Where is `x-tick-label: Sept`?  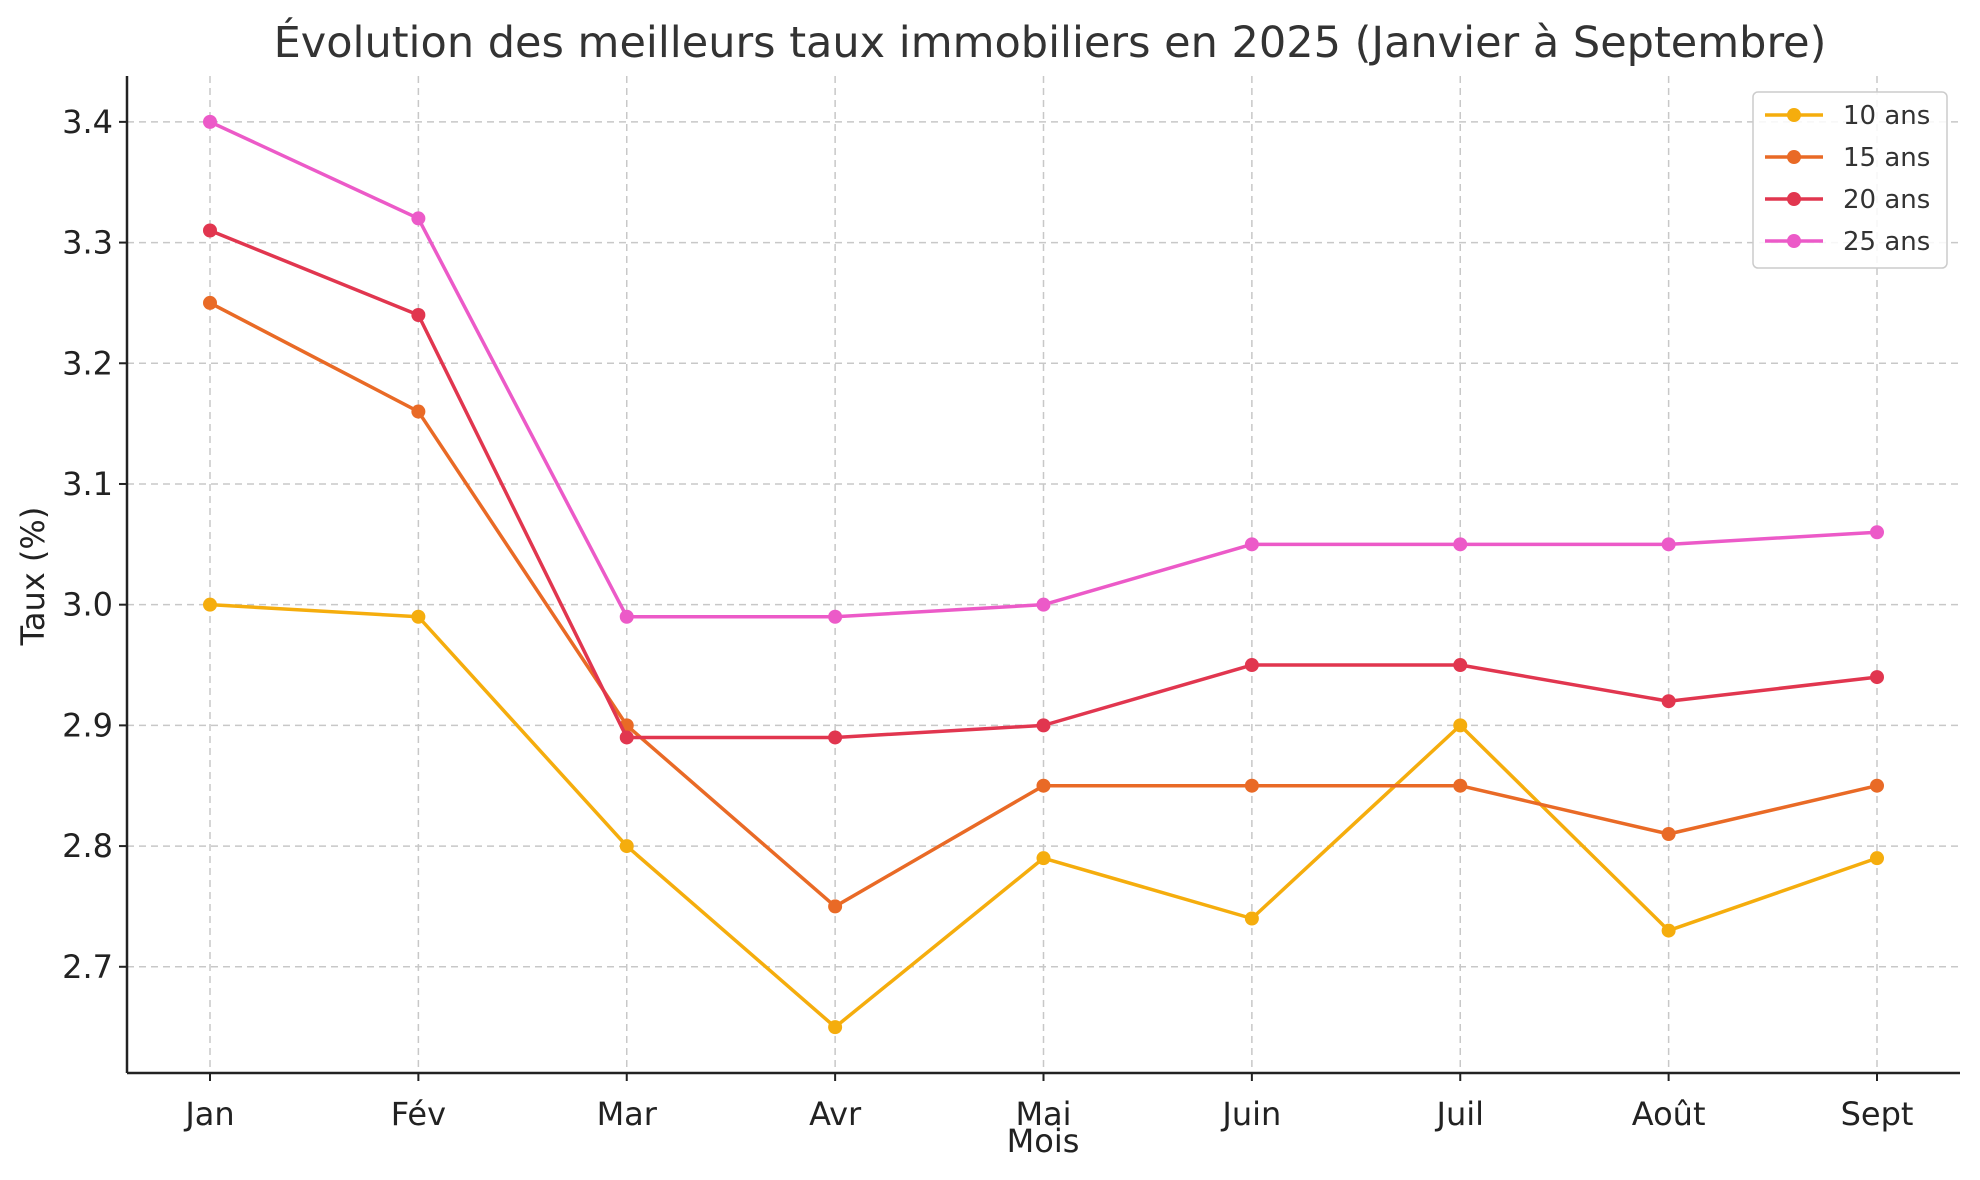
x-tick-label: Sept is located at coordinates (1877, 1114).